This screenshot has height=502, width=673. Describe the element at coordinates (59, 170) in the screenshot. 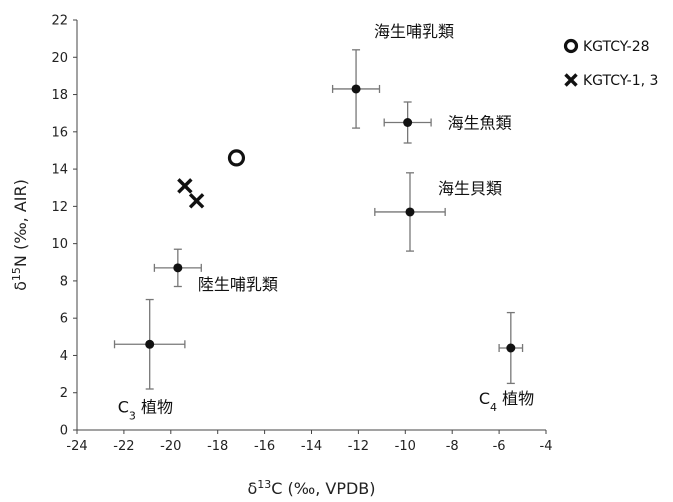

I see `y-tick-label: 14` at that location.